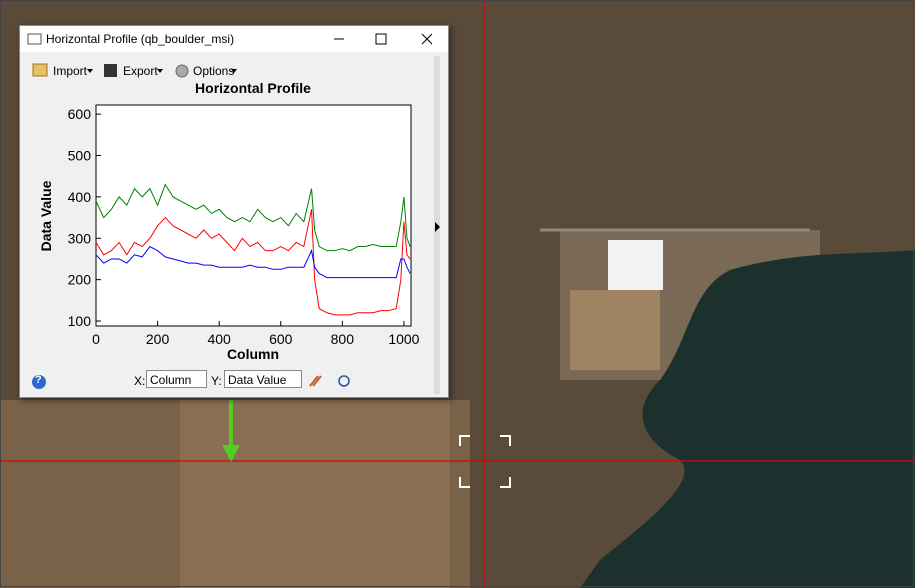 The image size is (915, 588). Describe the element at coordinates (253, 354) in the screenshot. I see `x-axis-title: Column` at that location.